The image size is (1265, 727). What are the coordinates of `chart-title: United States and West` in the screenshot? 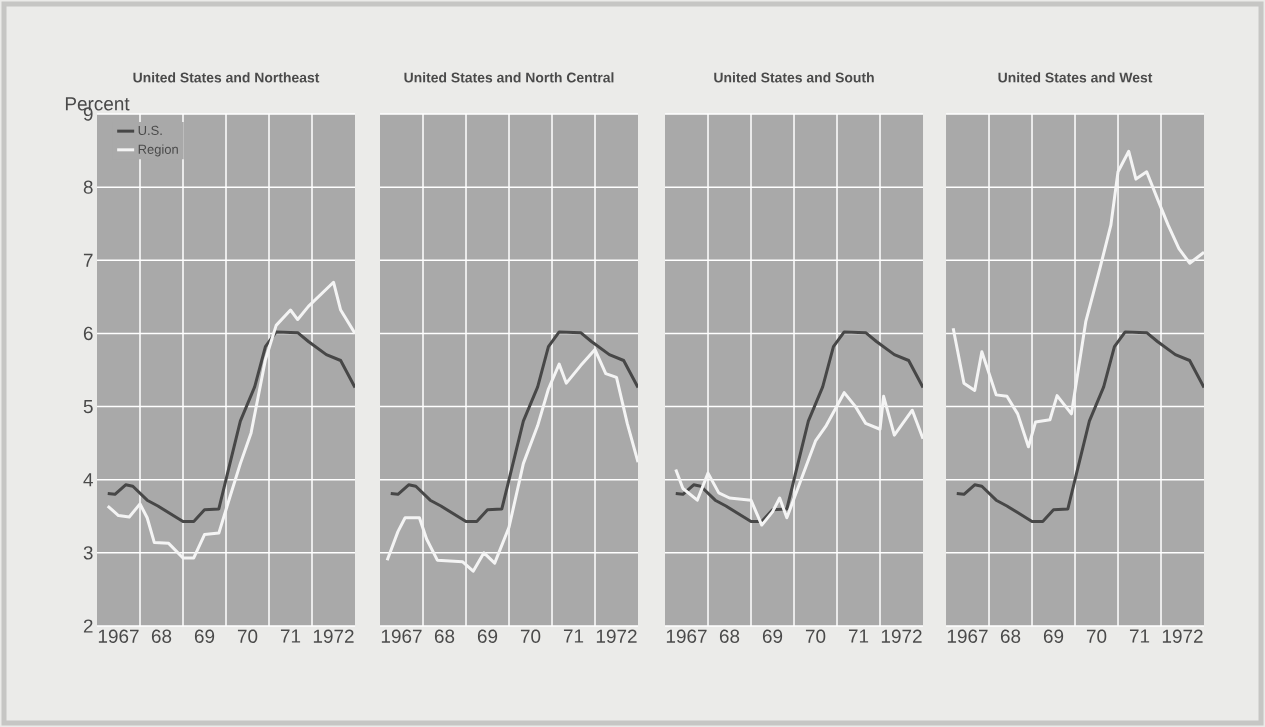 It's located at (1075, 77).